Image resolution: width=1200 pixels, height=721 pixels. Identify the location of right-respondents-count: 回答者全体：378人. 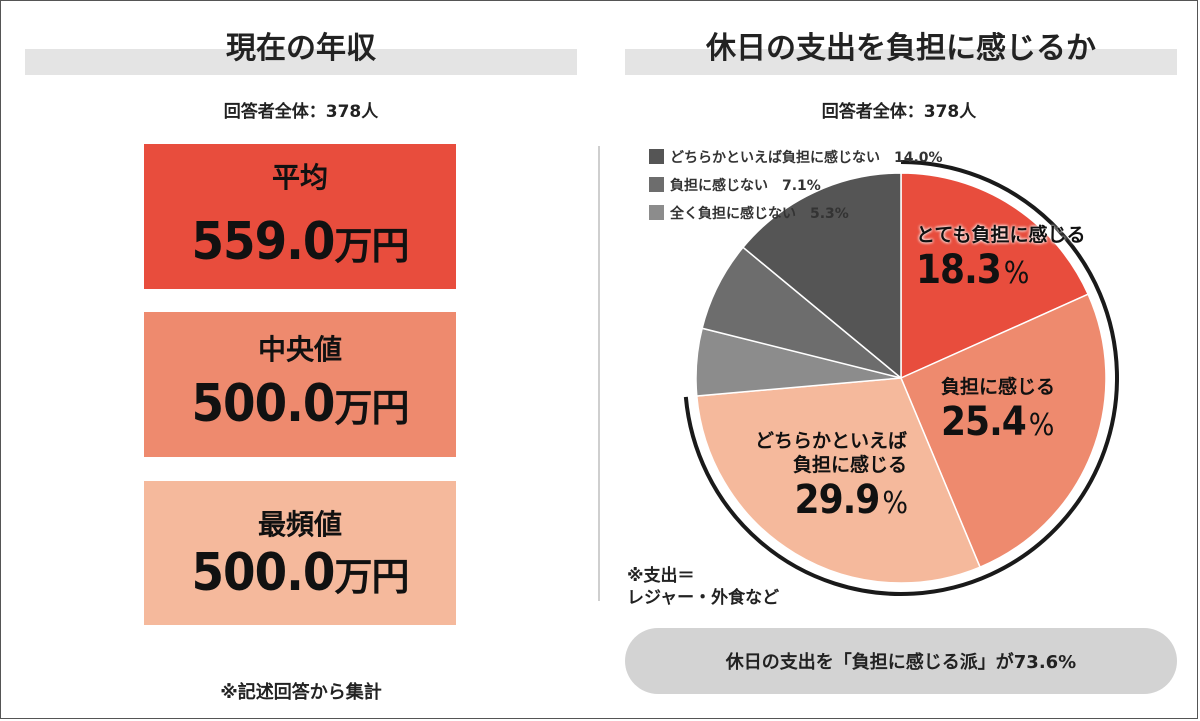
(899, 112).